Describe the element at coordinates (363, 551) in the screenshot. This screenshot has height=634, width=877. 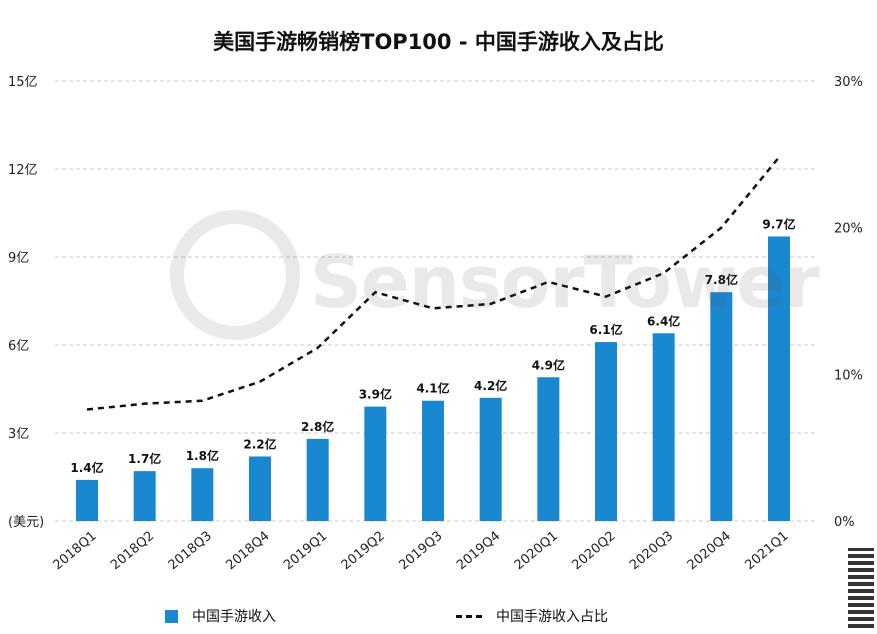
I see `x-tick-label: 2019Q2` at that location.